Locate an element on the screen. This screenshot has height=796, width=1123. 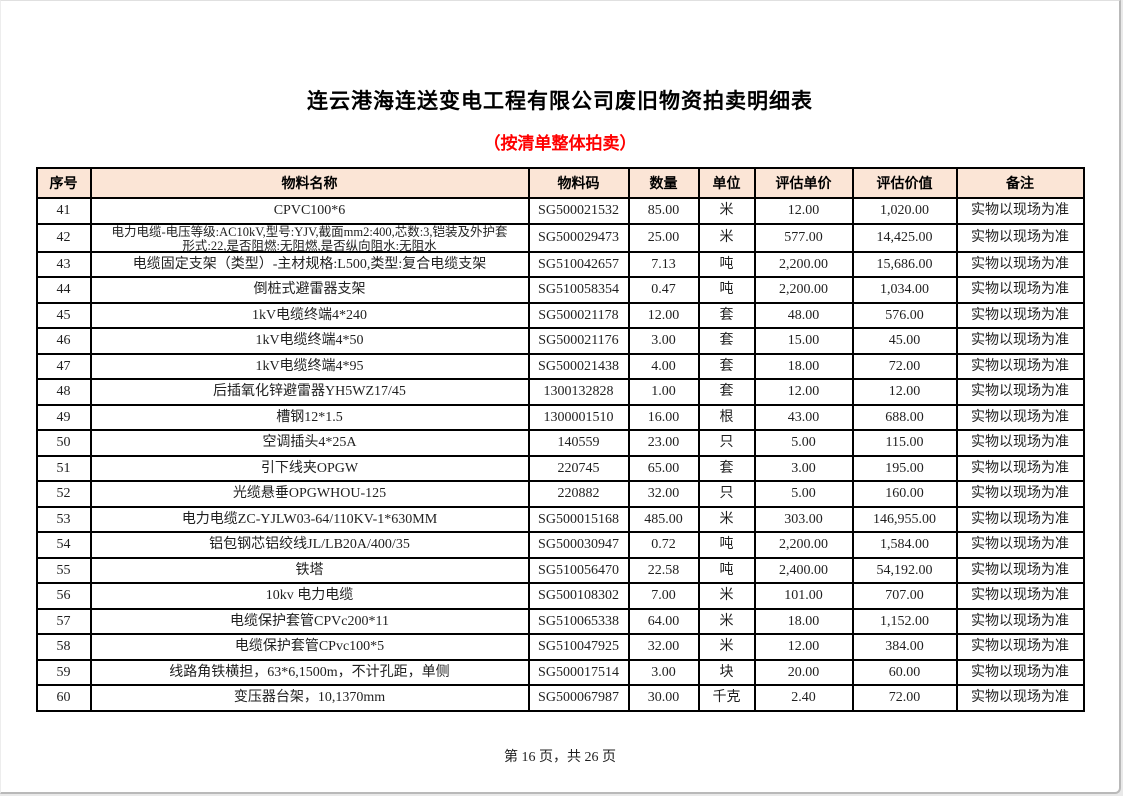
cell-name: 后插氧化锌避雷器YH5WZ17/45 is located at coordinates (309, 392).